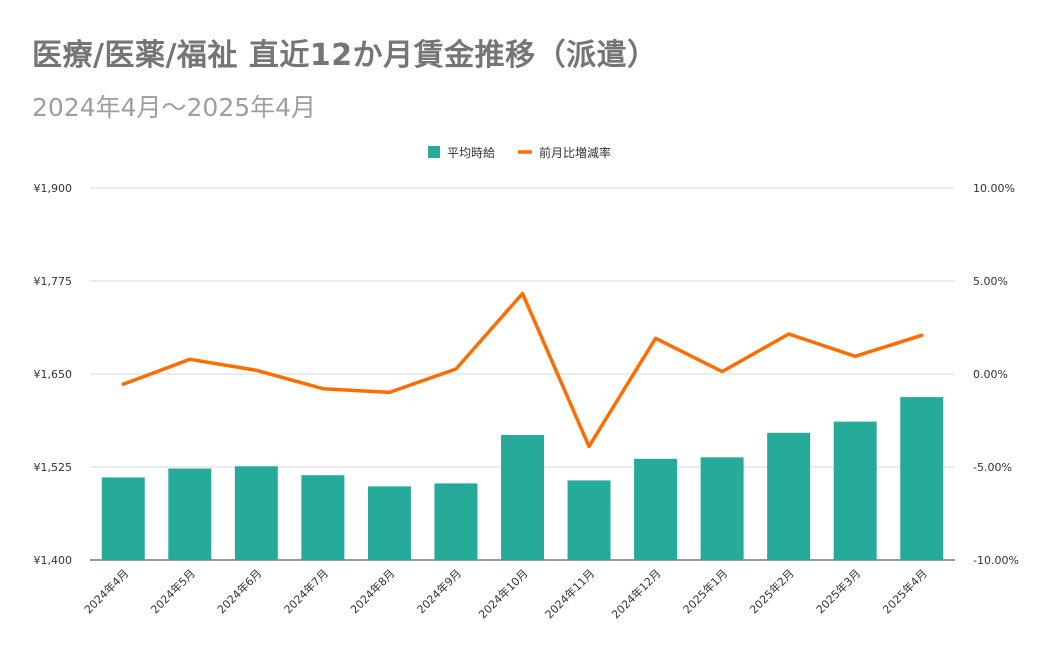  What do you see at coordinates (53, 188) in the screenshot?
I see `left-axis-tick-label: ¥1,900` at bounding box center [53, 188].